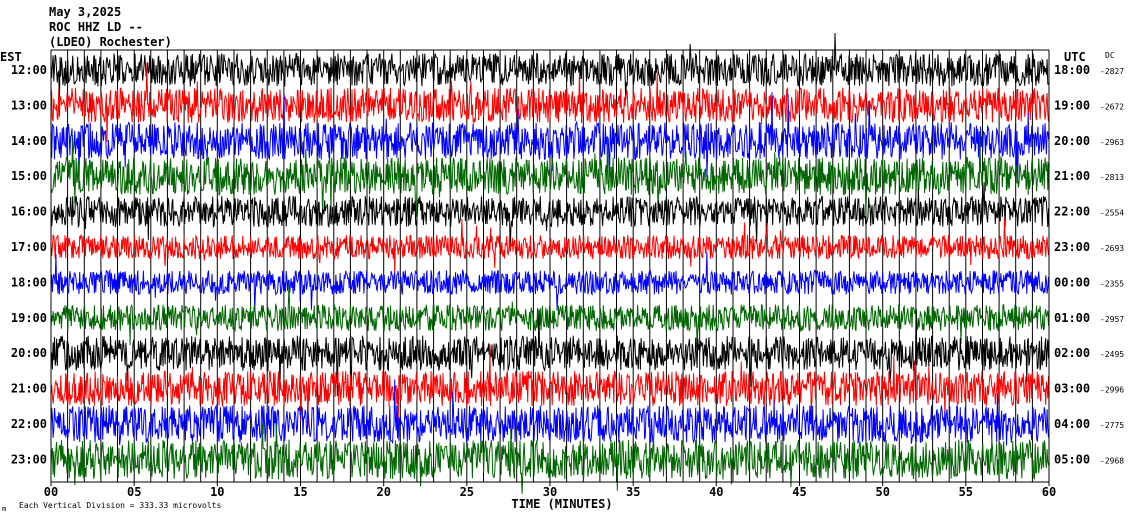 This screenshot has width=1130, height=519. What do you see at coordinates (1072, 105) in the screenshot?
I see `utc-hour-label: 19:00` at bounding box center [1072, 105].